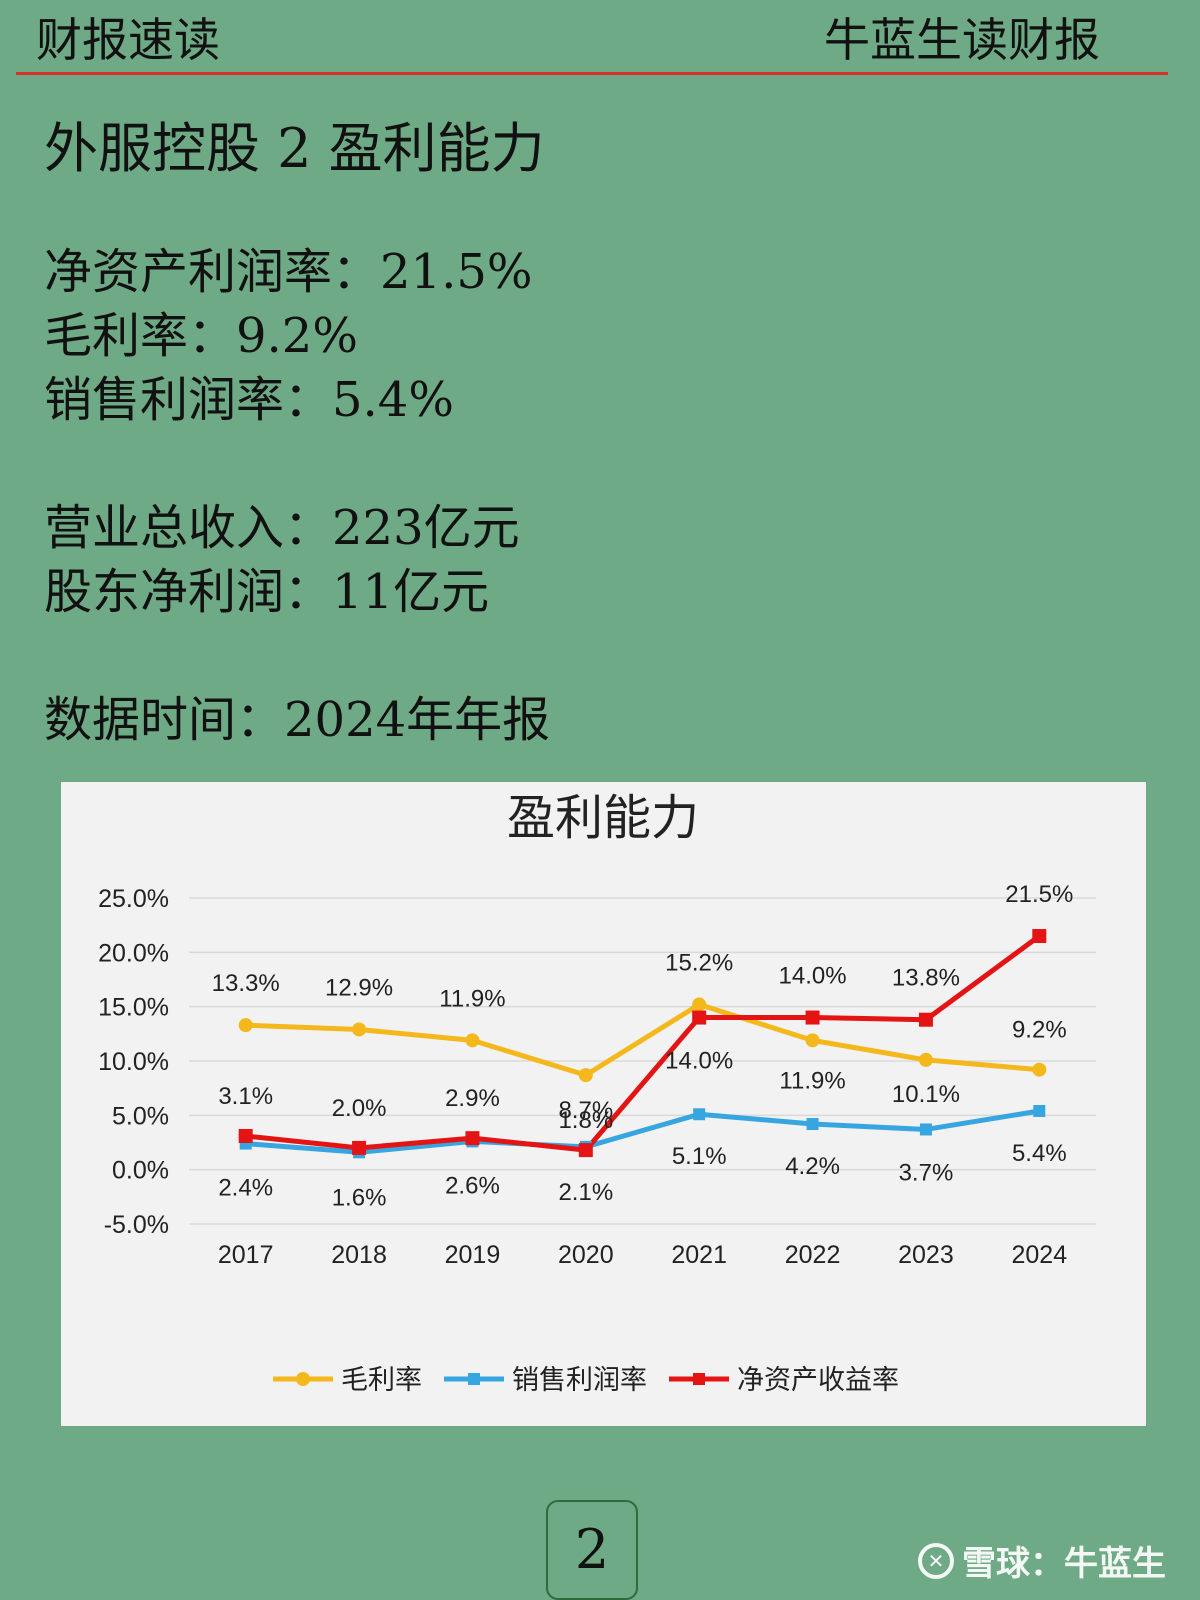  I want to click on roe-data-label: 3.1%, so click(245, 1096).